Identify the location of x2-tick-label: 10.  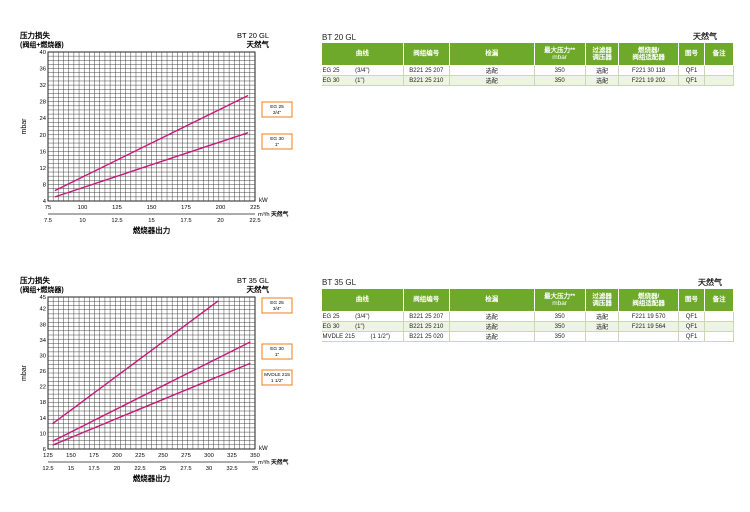
(82, 221).